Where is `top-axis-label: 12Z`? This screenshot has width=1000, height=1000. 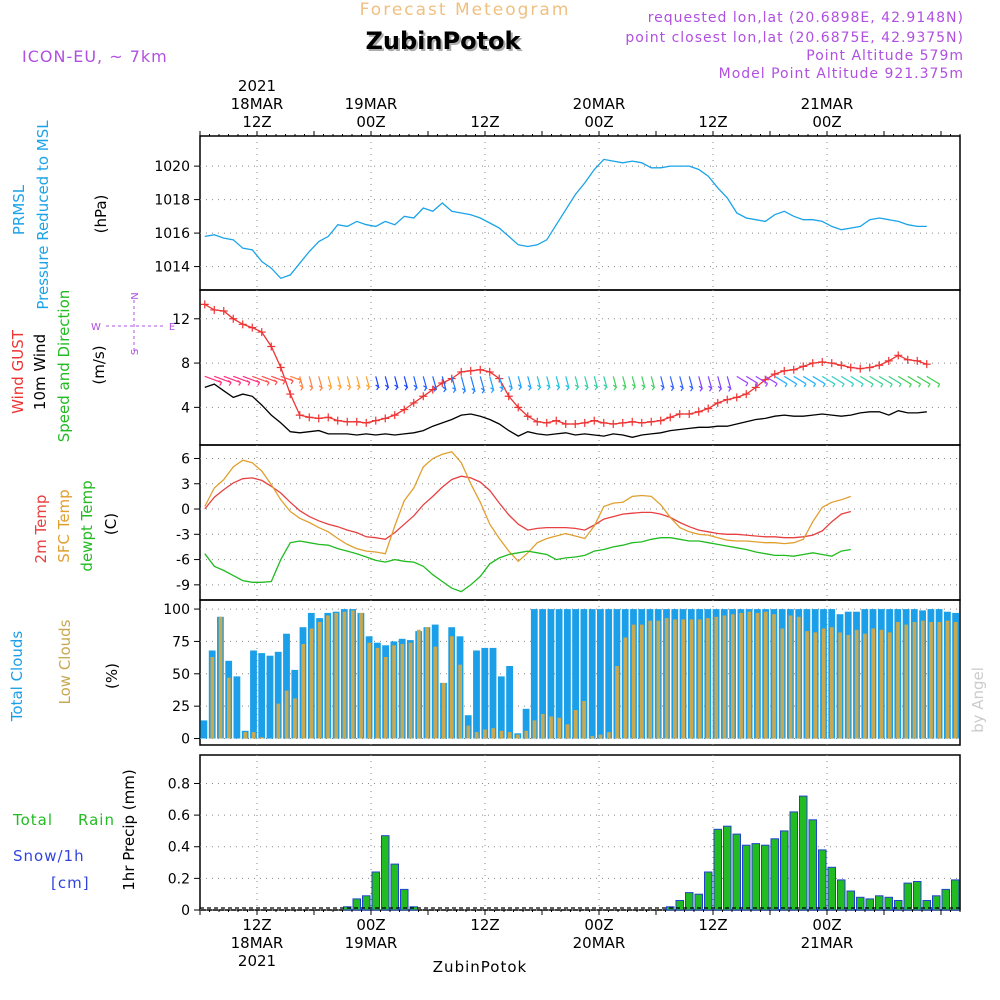
top-axis-label: 12Z is located at coordinates (256, 122).